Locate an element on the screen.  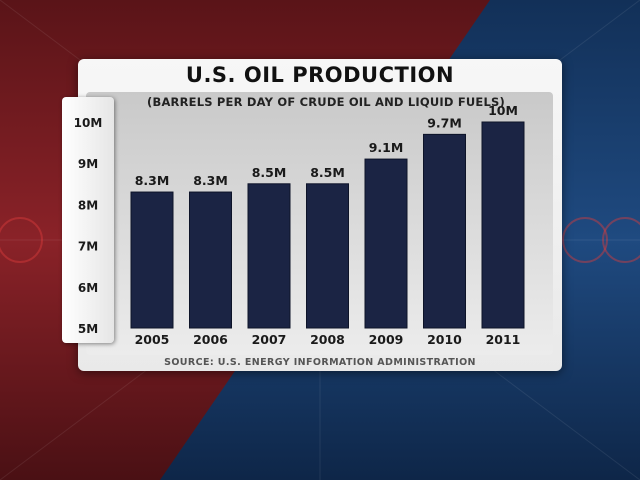
y-tick-label: 5M is located at coordinates (88, 329).